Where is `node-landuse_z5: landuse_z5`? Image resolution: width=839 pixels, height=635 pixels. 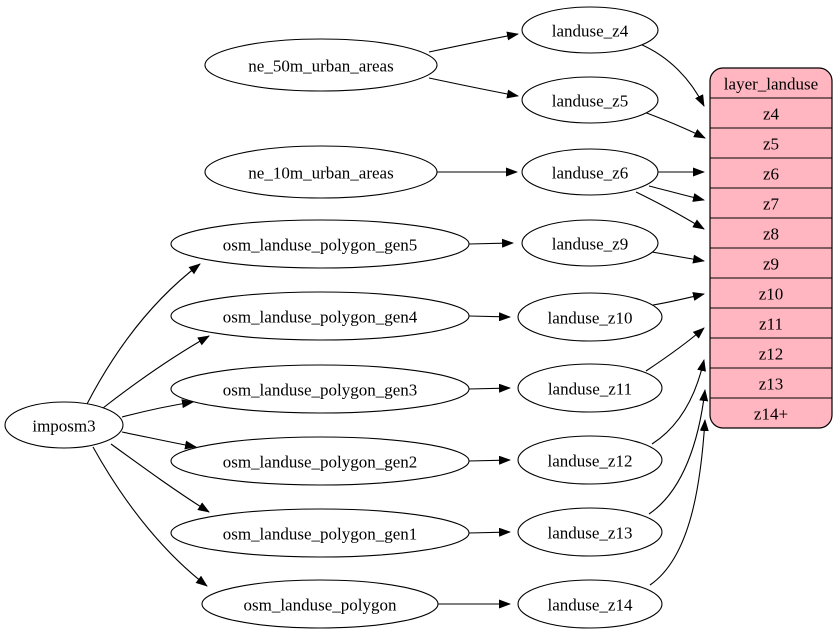 node-landuse_z5: landuse_z5 is located at coordinates (590, 100).